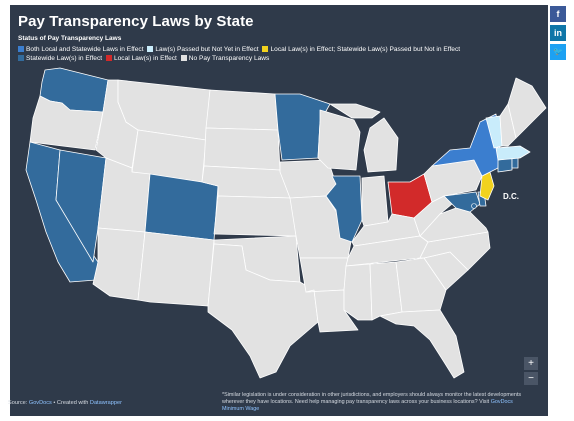 Image resolution: width=574 pixels, height=421 pixels. I want to click on dc-marker, so click(474, 206).